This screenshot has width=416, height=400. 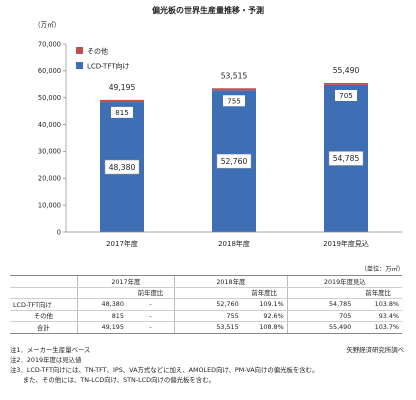 I want to click on cell: 53,515, so click(x=208, y=327).